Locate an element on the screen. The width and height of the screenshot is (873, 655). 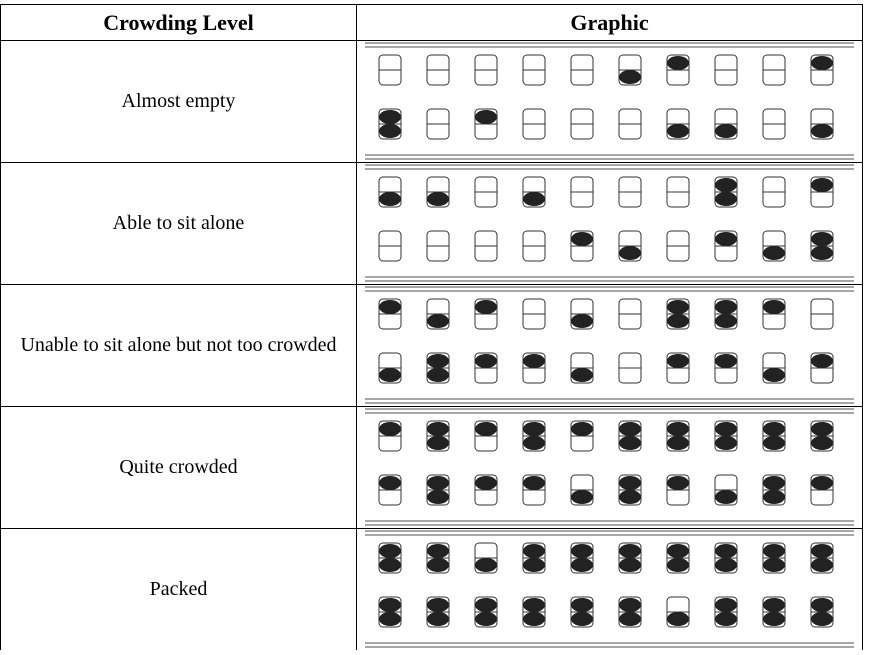
level-cell: Unable to sit alone but not too crowded is located at coordinates (178, 345).